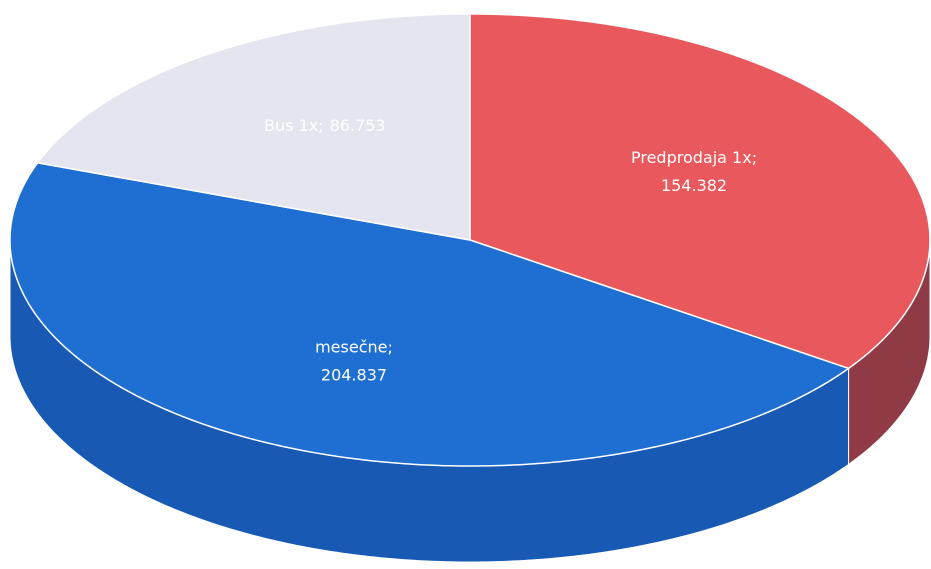 This screenshot has height=569, width=931. What do you see at coordinates (358, 125) in the screenshot?
I see `label-value: 86.753` at bounding box center [358, 125].